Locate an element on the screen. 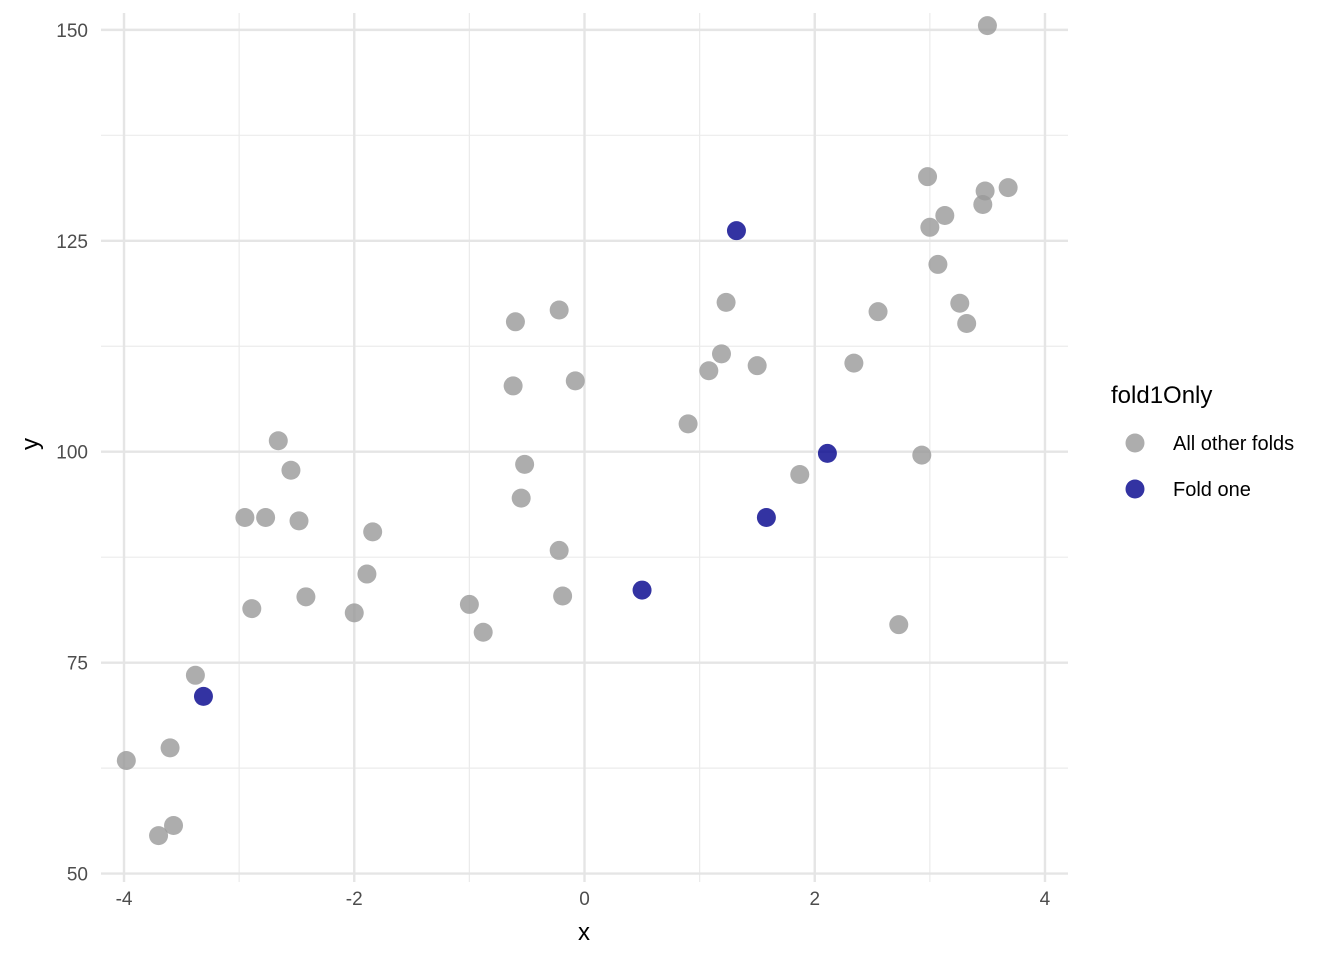  y-tick-label: 50 is located at coordinates (77, 875).